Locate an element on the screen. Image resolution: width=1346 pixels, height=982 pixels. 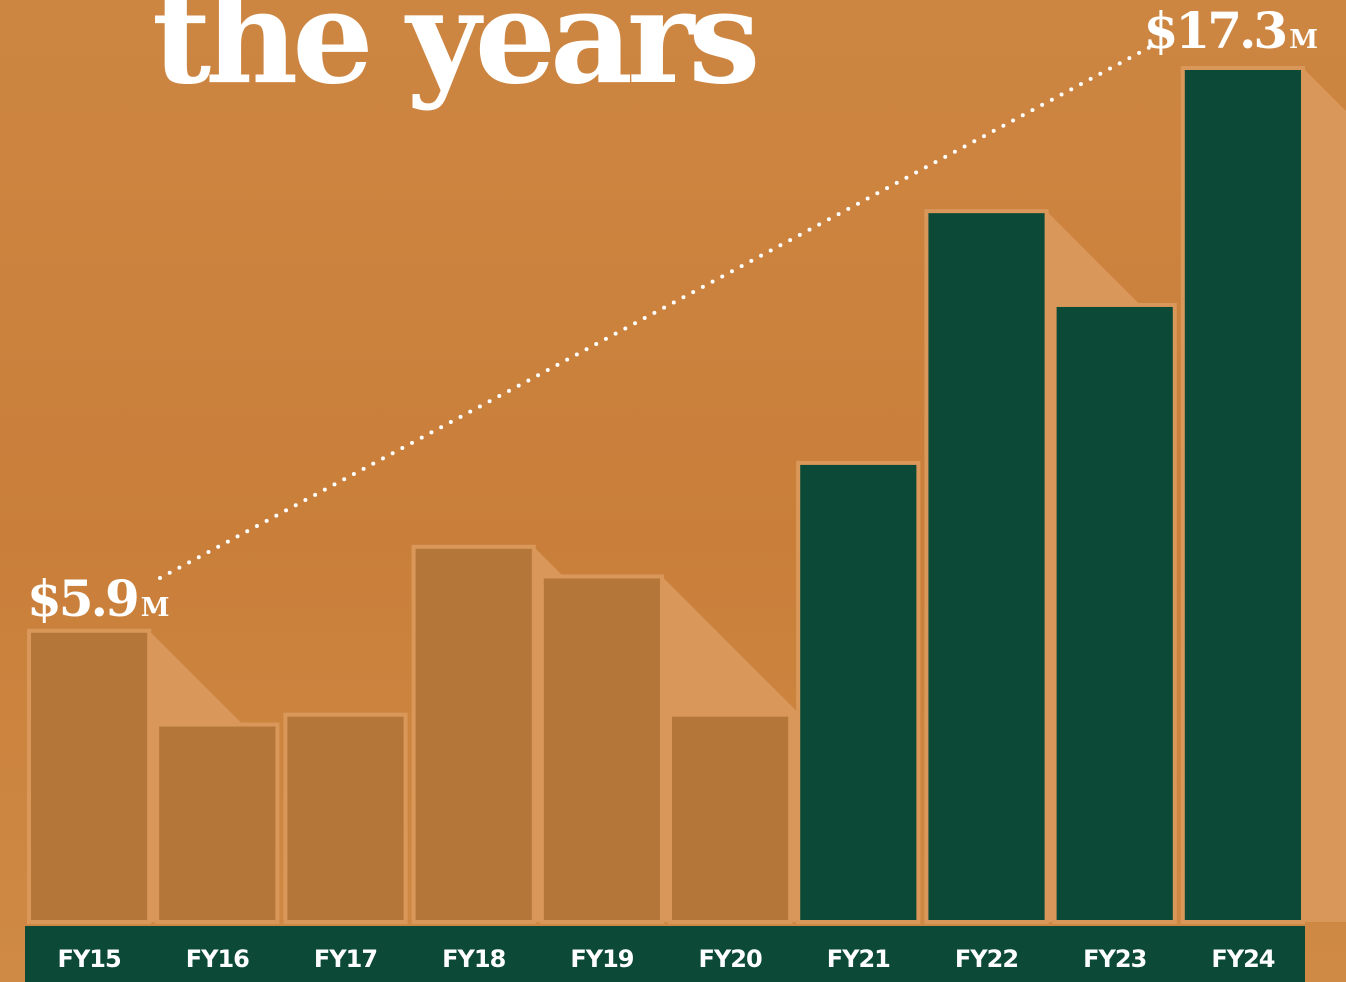
value-label: $17.3 M is located at coordinates (1231, 30).